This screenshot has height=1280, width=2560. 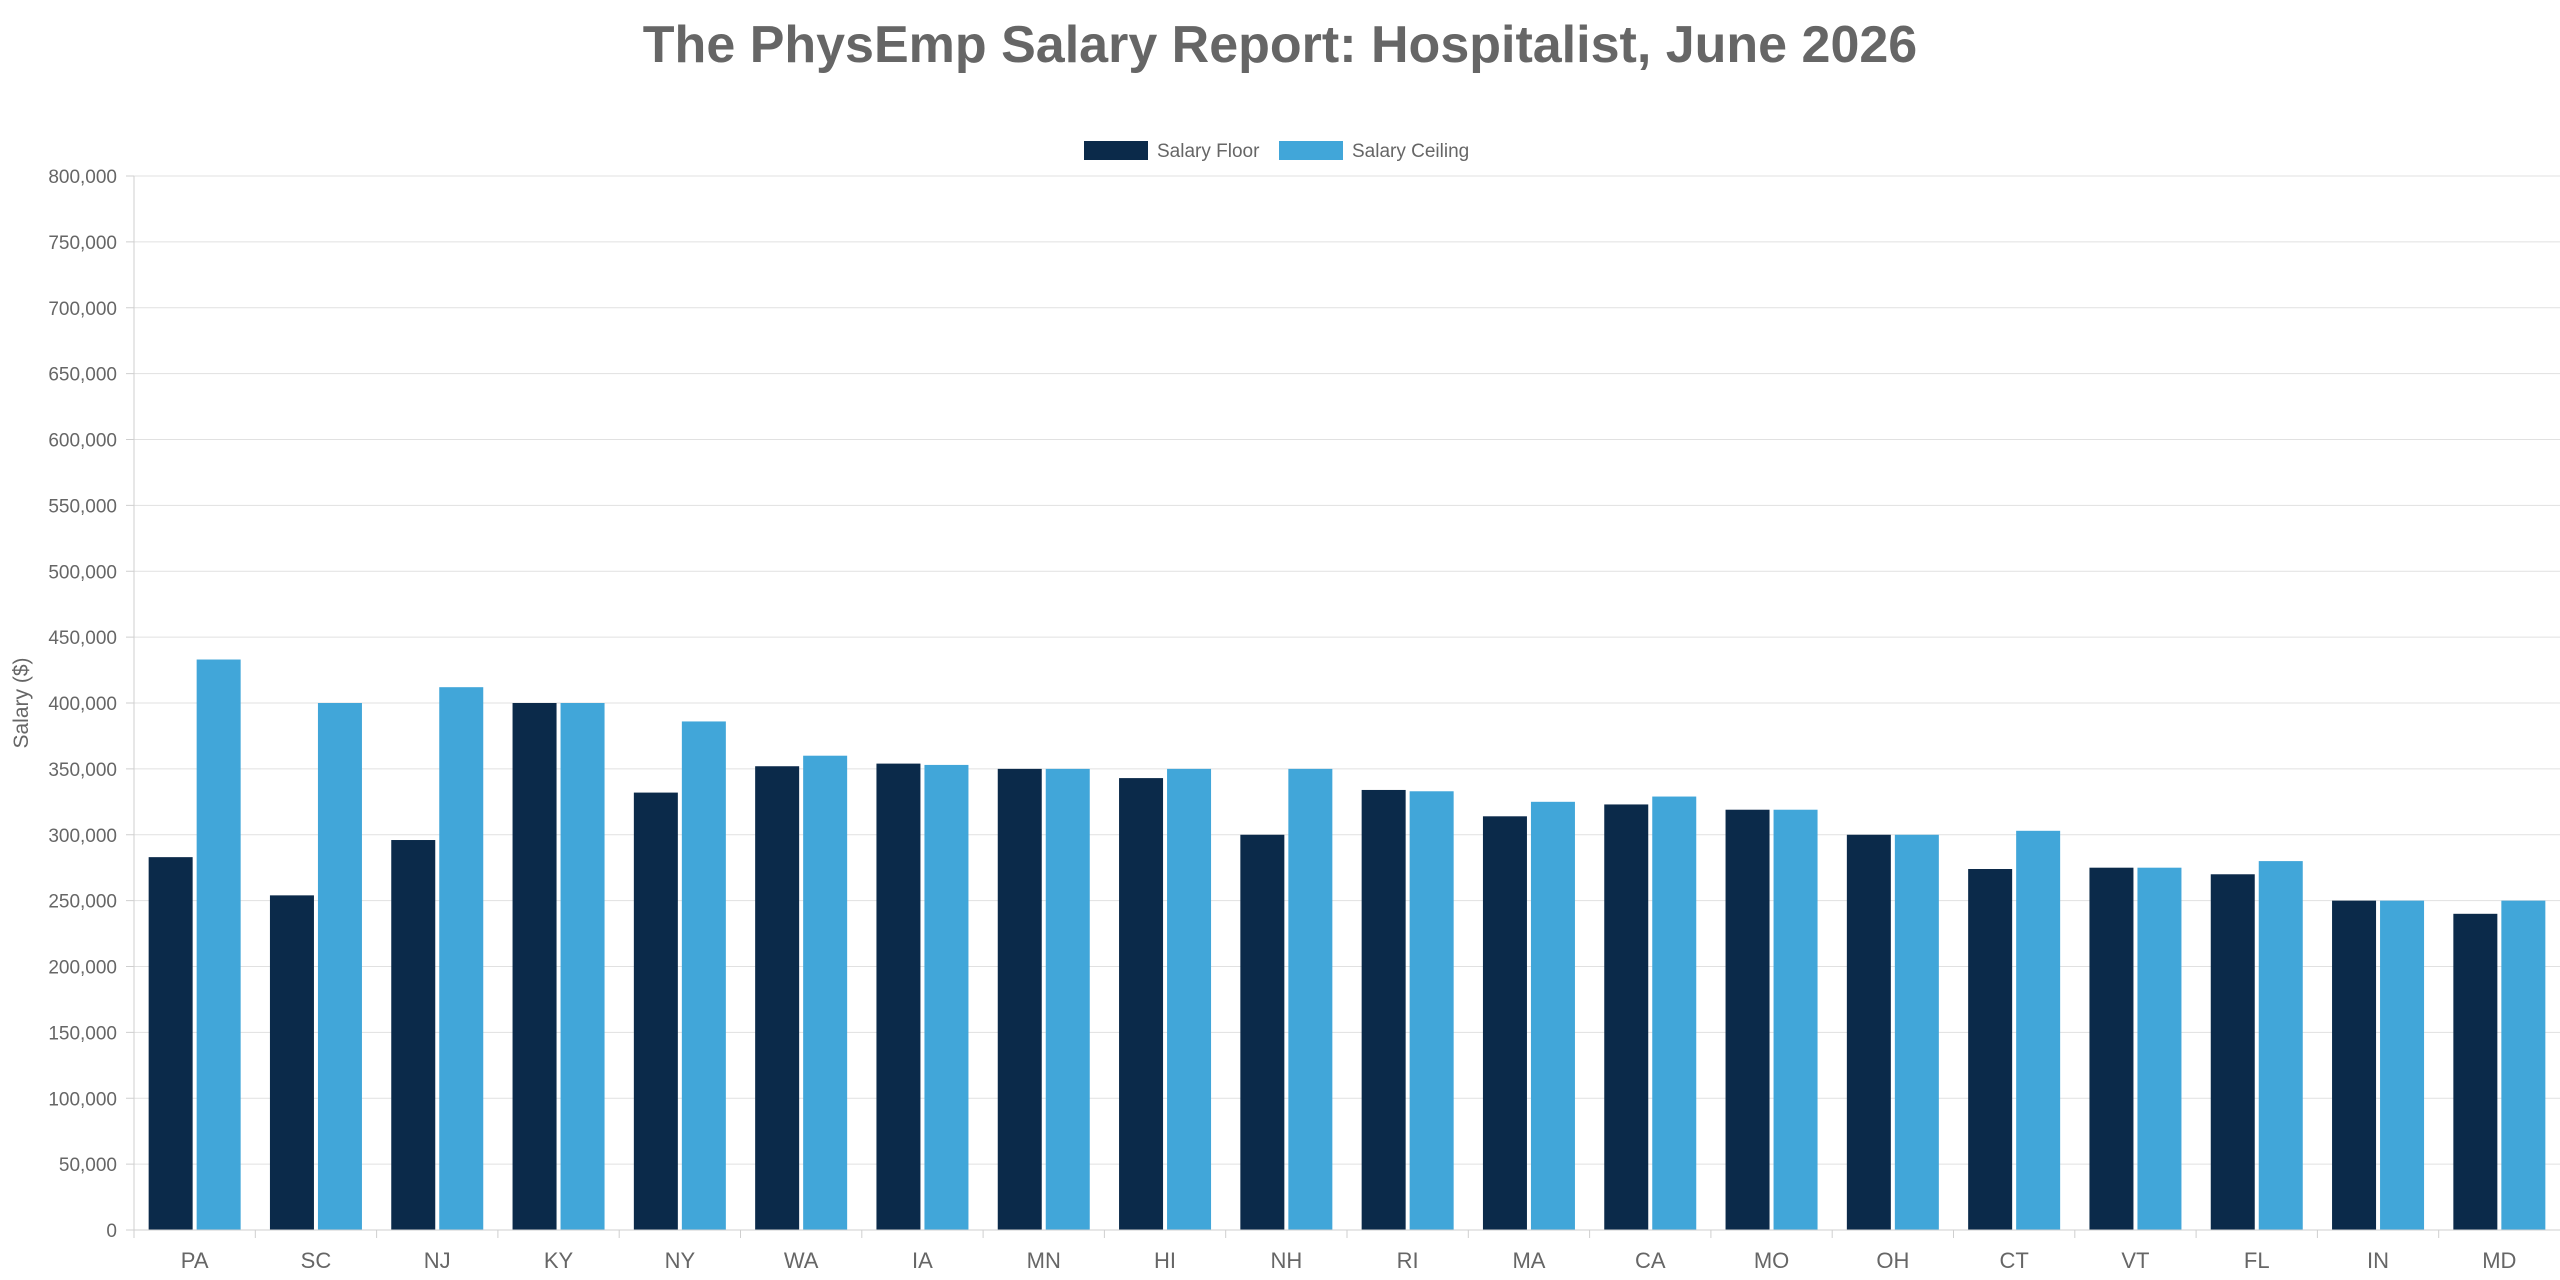 I want to click on x-tick-label-ky: KY, so click(x=559, y=1260).